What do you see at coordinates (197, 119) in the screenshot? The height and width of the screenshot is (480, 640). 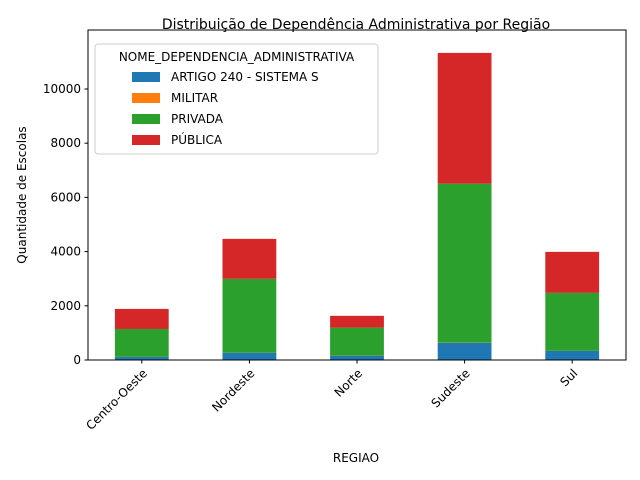 I see `legend-label: PRIVADA` at bounding box center [197, 119].